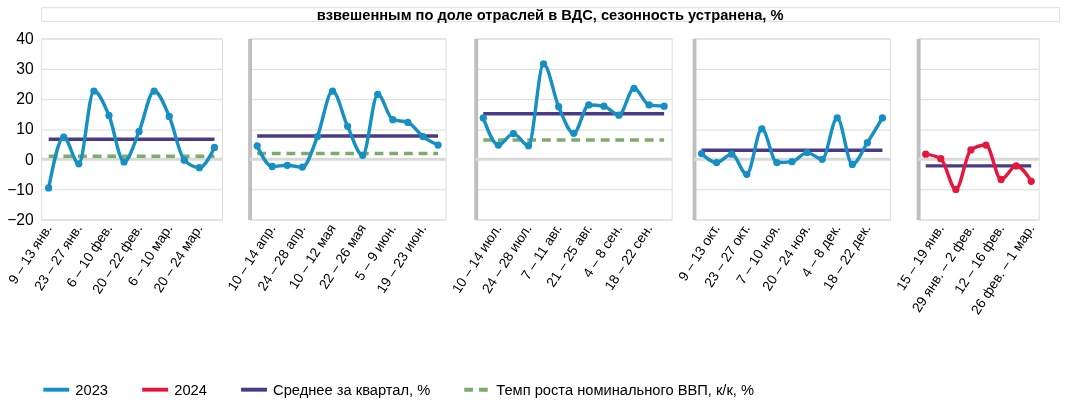 Image resolution: width=1065 pixels, height=412 pixels. I want to click on y-tick-label: 10, so click(25, 129).